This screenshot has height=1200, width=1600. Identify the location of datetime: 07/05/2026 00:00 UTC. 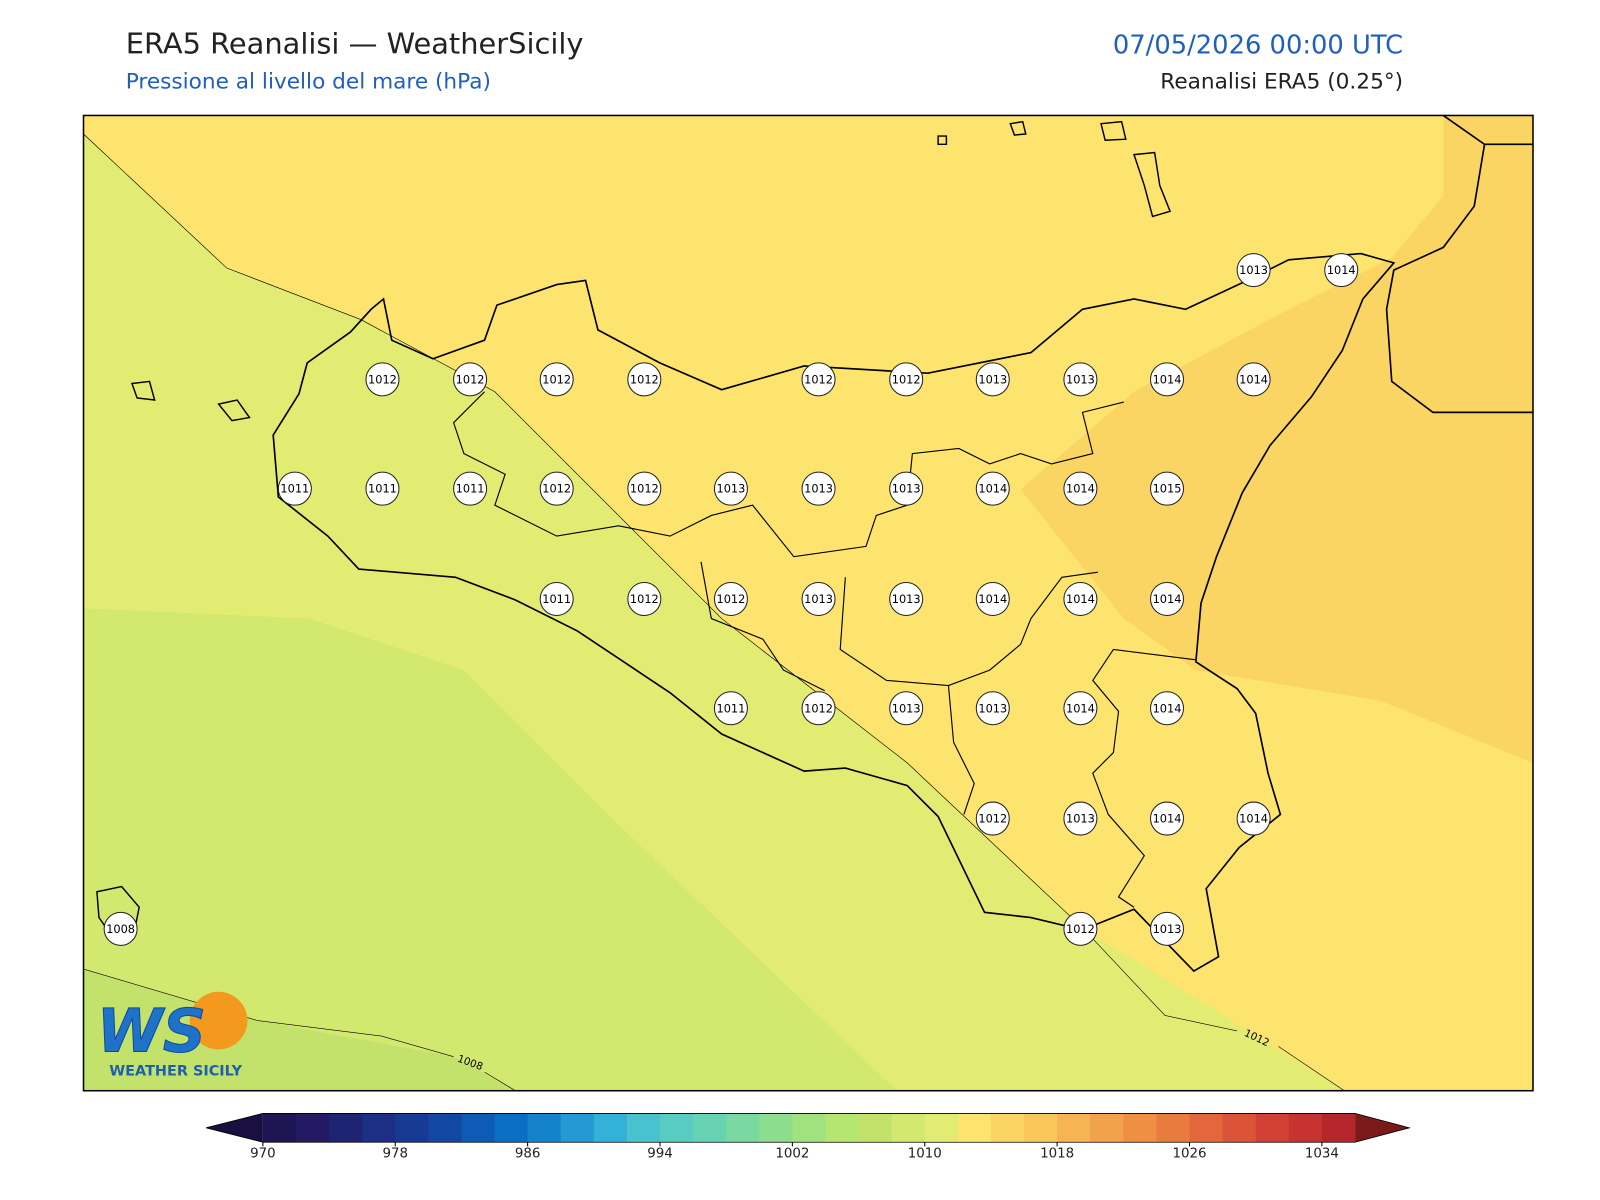
(1258, 46).